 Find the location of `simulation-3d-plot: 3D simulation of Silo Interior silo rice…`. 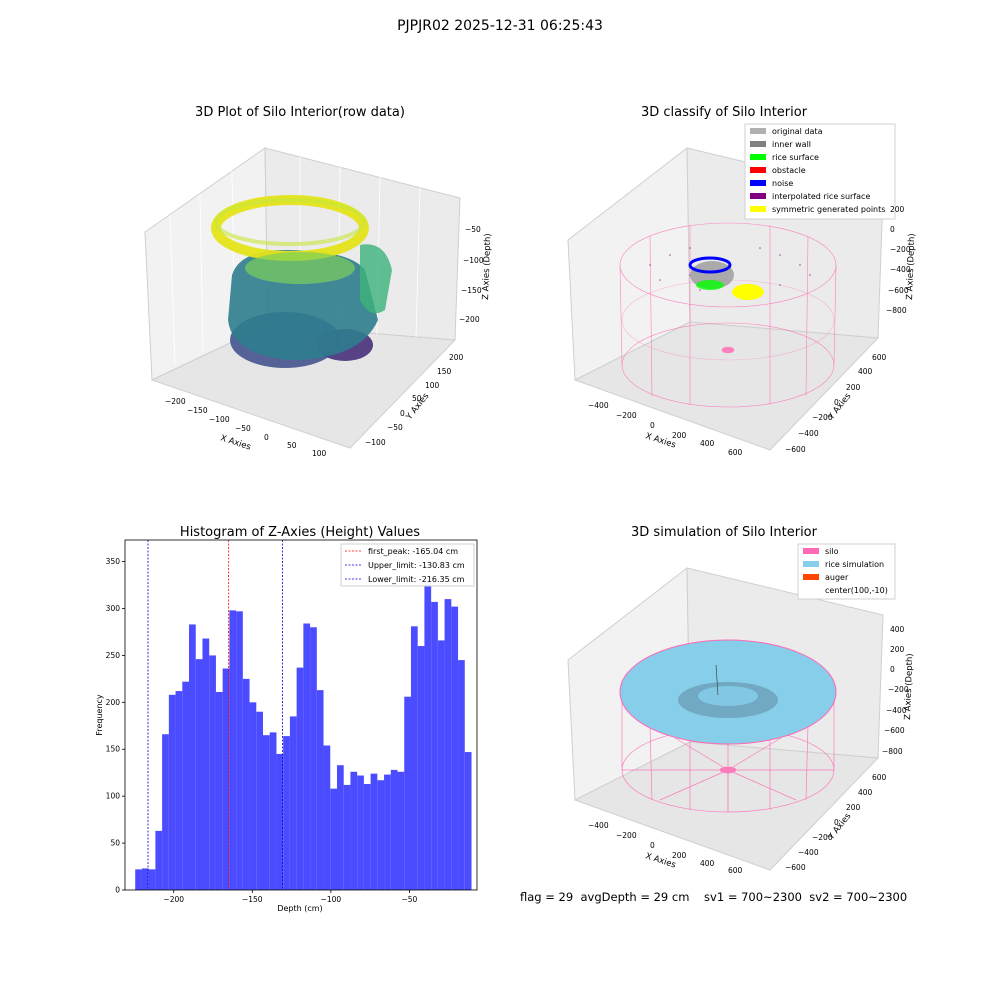

simulation-3d-plot: 3D simulation of Silo Interior silo rice… is located at coordinates (741, 700).